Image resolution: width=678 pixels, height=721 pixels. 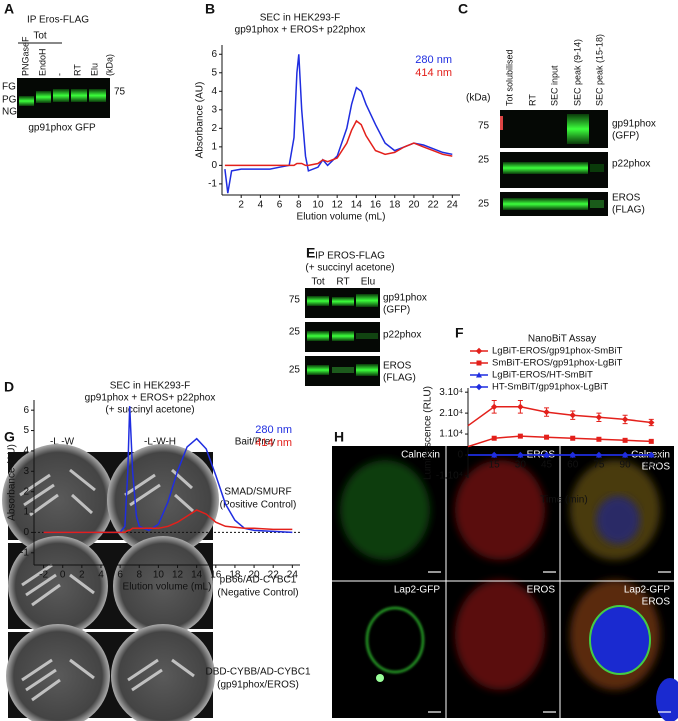 What do you see at coordinates (258, 685) in the screenshot?
I see `row-label: (gp91phox/EROS)` at bounding box center [258, 685].